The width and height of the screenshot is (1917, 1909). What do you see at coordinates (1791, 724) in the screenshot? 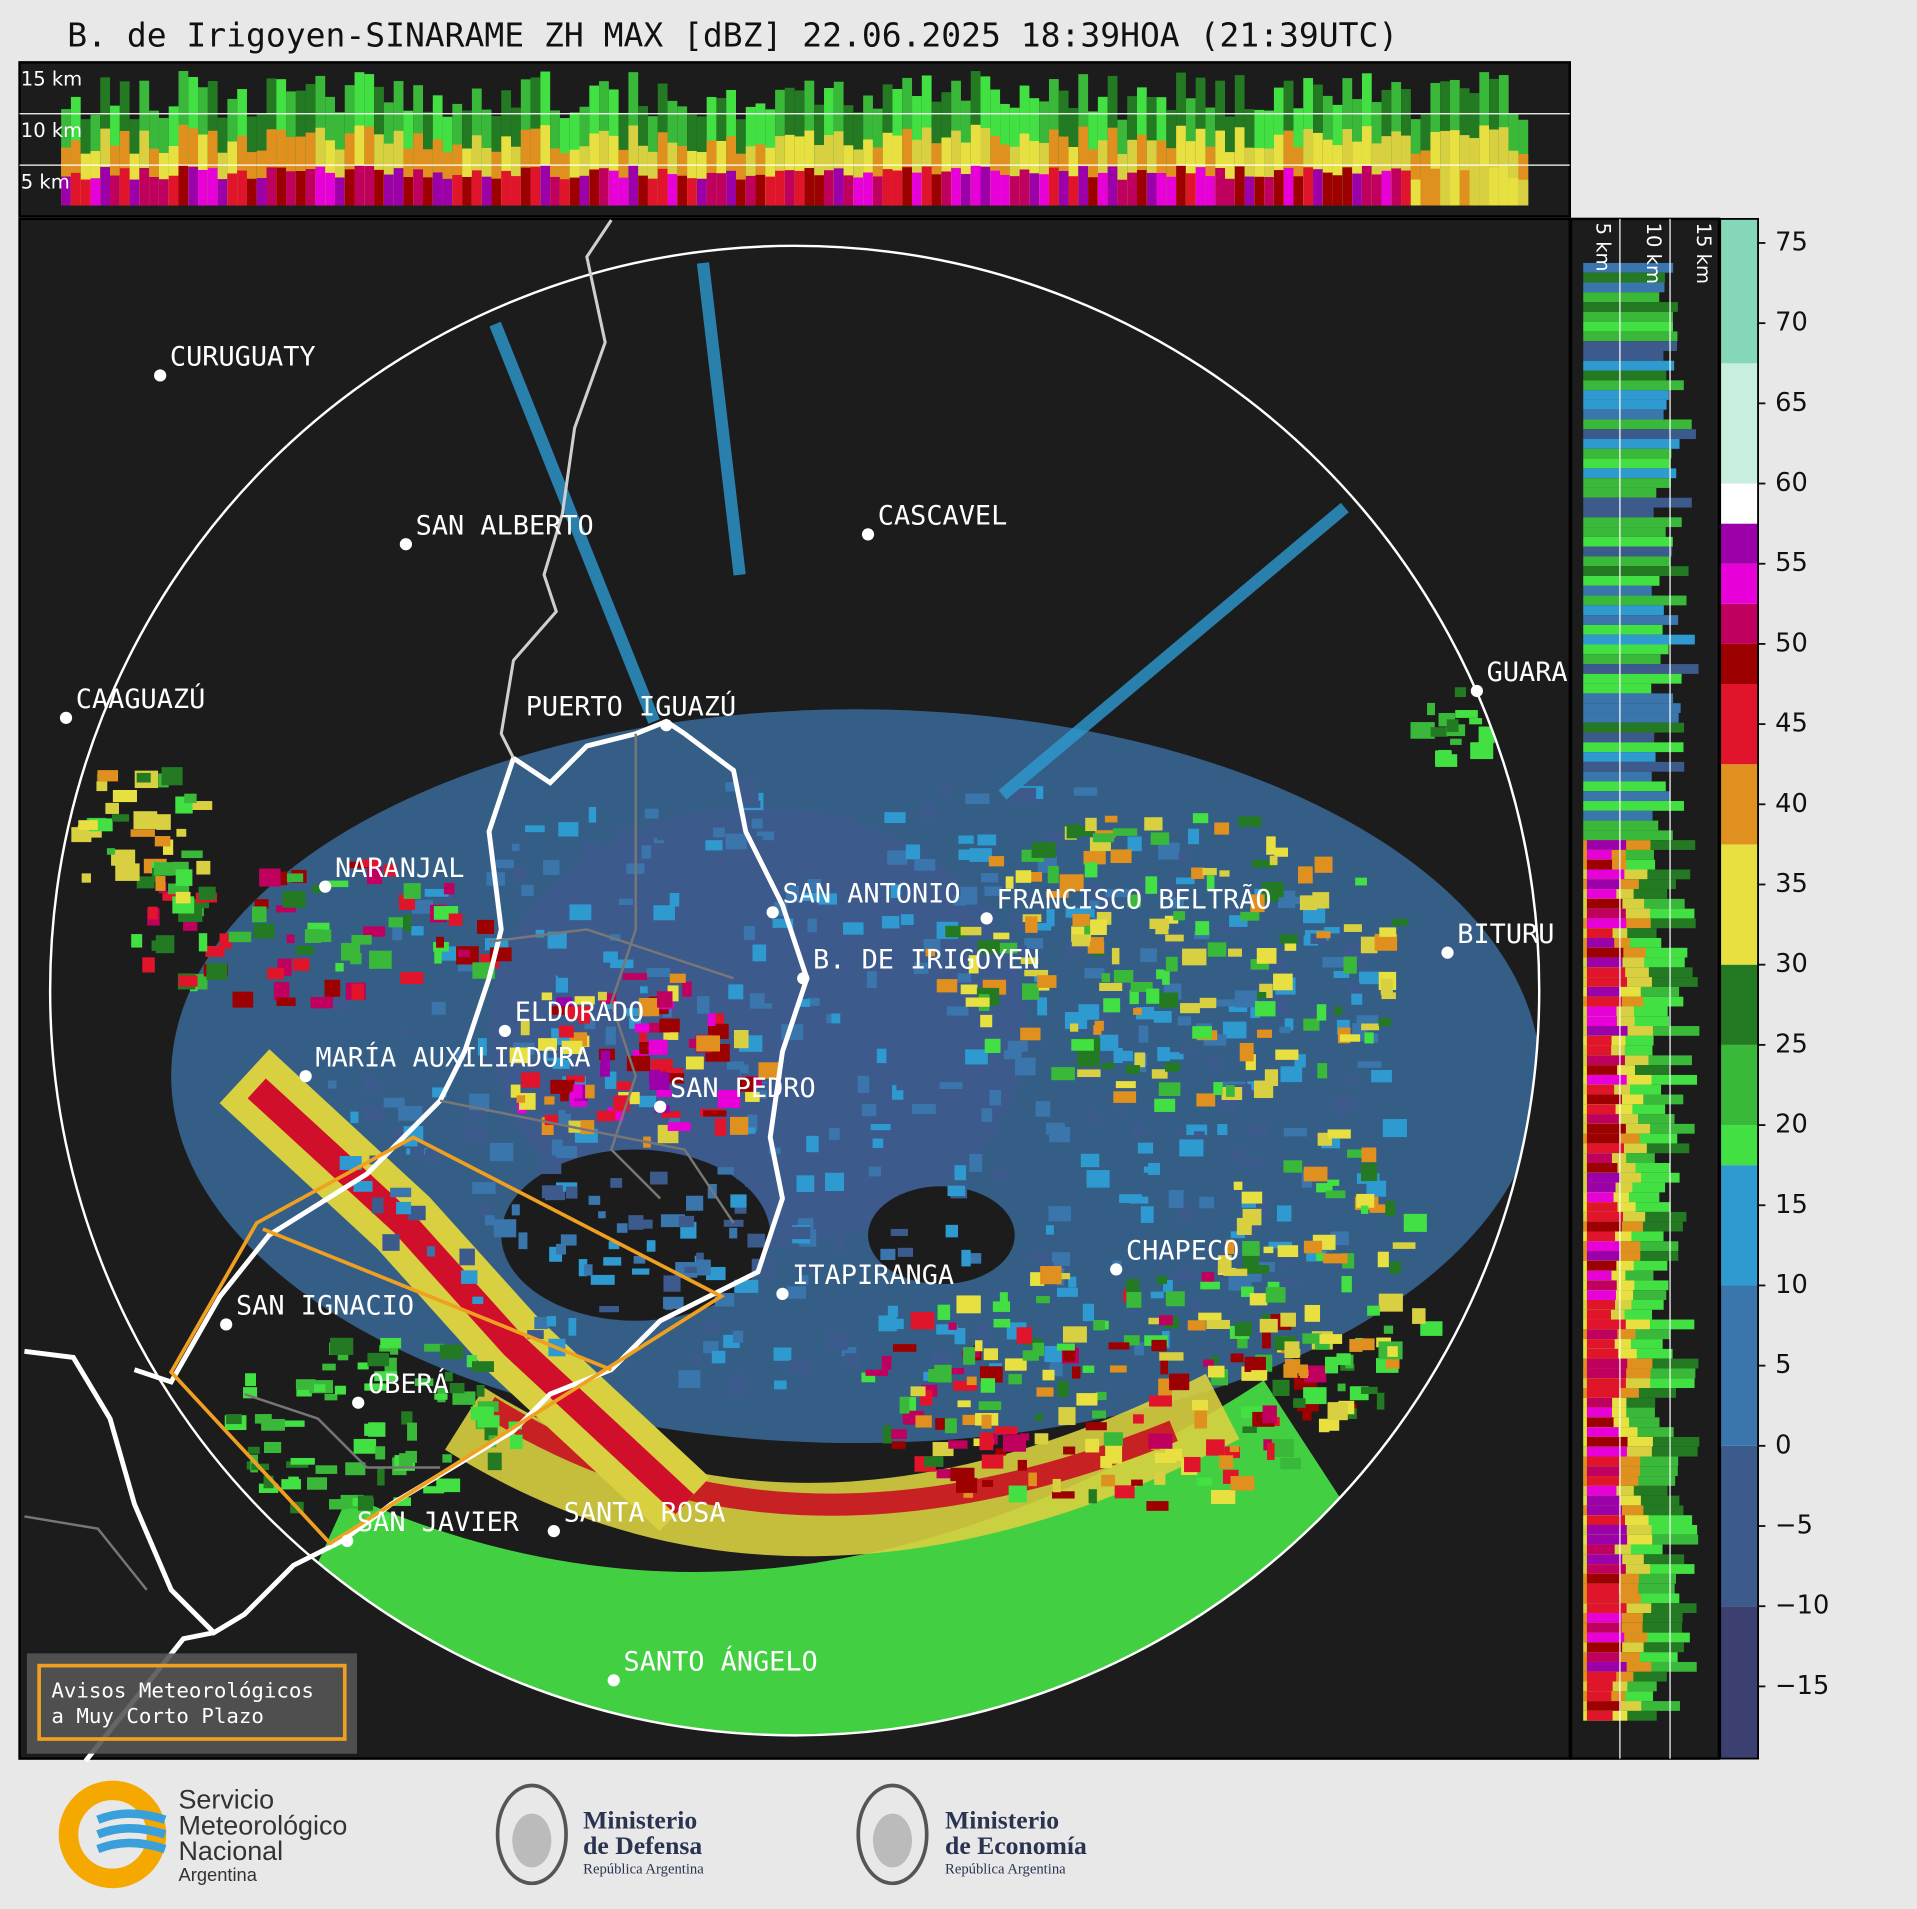
I see `colorbar-tick-label: 45` at bounding box center [1791, 724].